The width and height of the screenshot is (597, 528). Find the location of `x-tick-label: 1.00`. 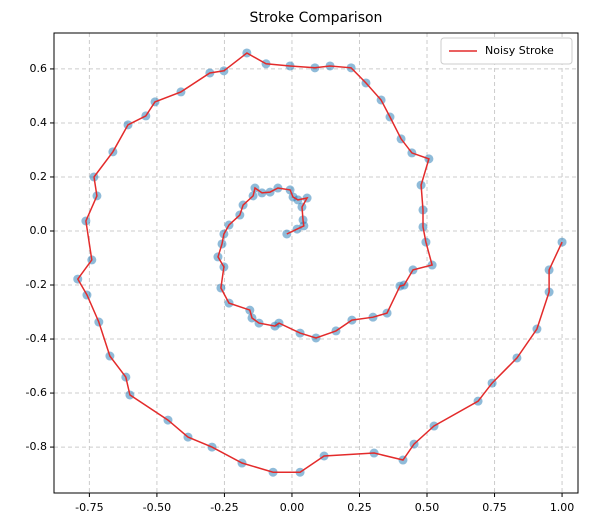

x-tick-label: 1.00 is located at coordinates (562, 507).